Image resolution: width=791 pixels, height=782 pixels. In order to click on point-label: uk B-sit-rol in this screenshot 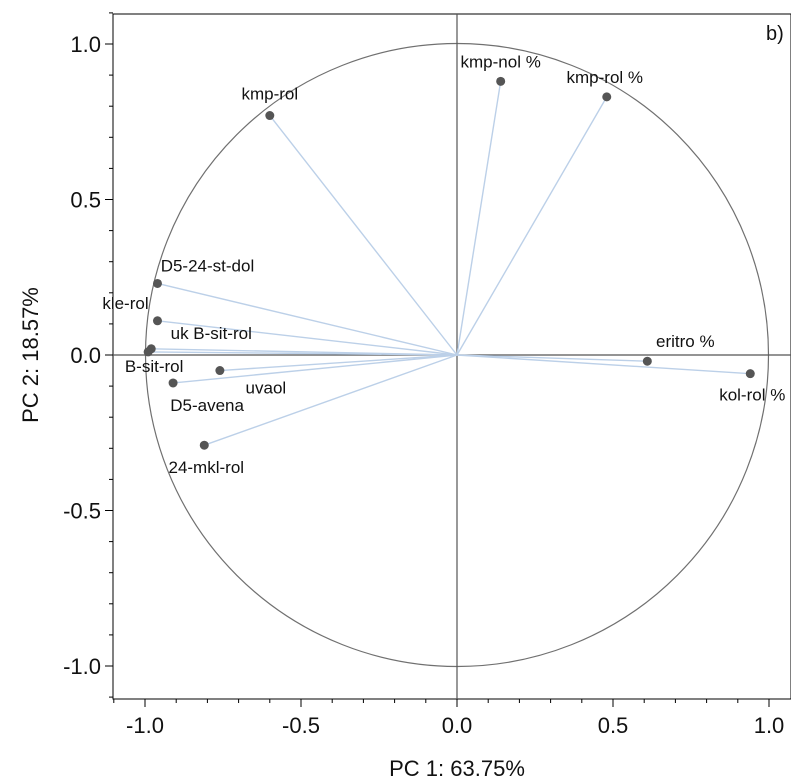, I will do `click(211, 333)`.